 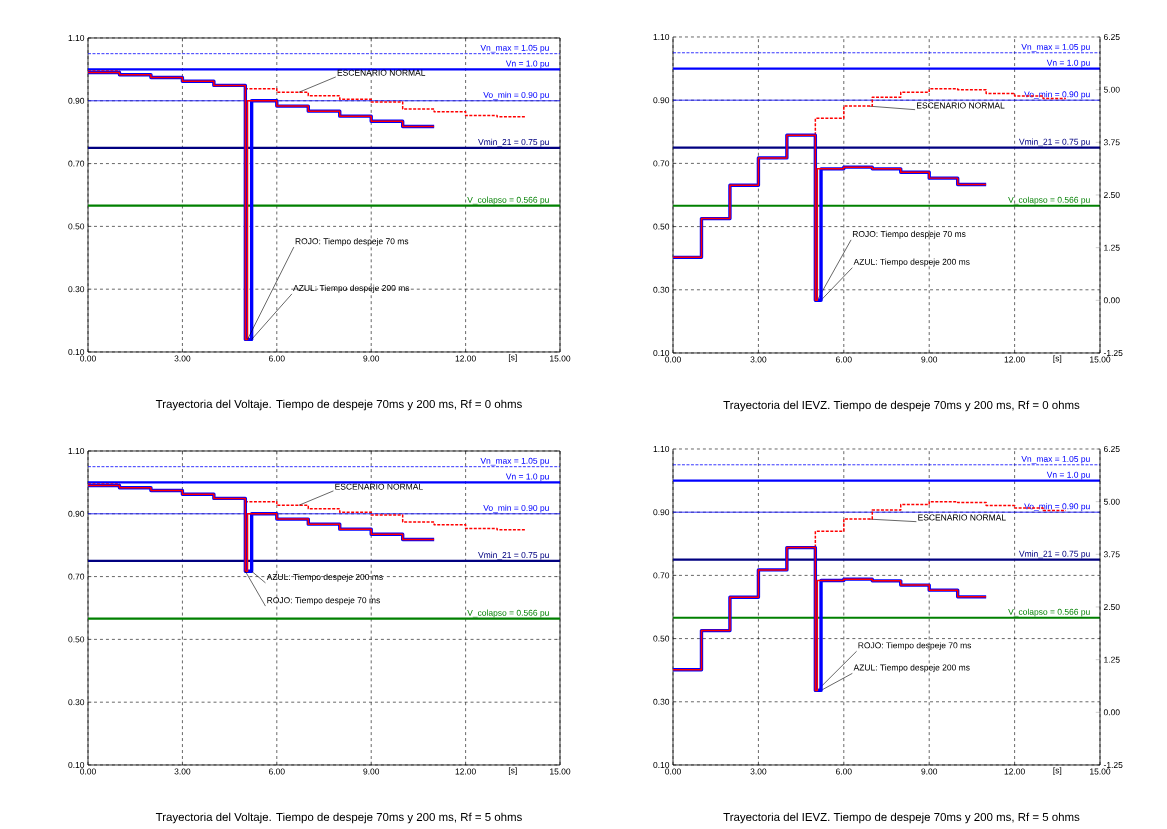 What do you see at coordinates (901, 818) in the screenshot?
I see `text: Trayectoria del IEVZ. Tiempo de despeje 70ms y 200 ms, Rf = 5 ohms` at bounding box center [901, 818].